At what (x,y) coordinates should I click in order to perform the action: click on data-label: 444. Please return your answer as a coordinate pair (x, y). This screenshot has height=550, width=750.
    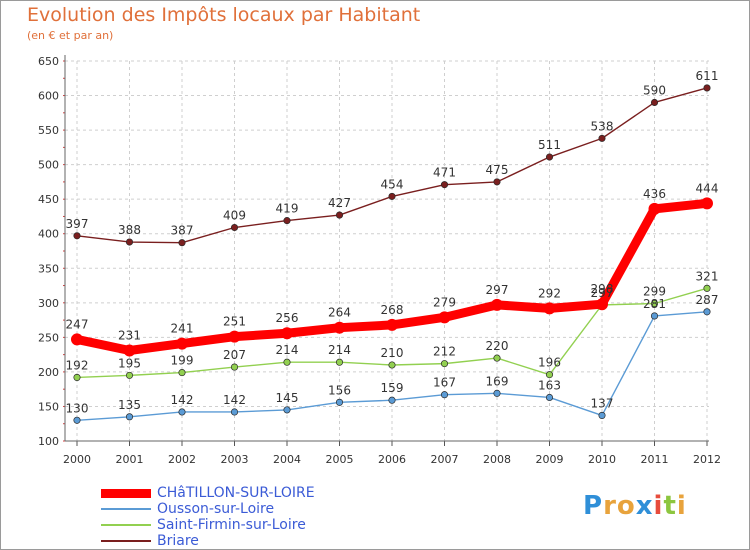
    Looking at the image, I should click on (707, 188).